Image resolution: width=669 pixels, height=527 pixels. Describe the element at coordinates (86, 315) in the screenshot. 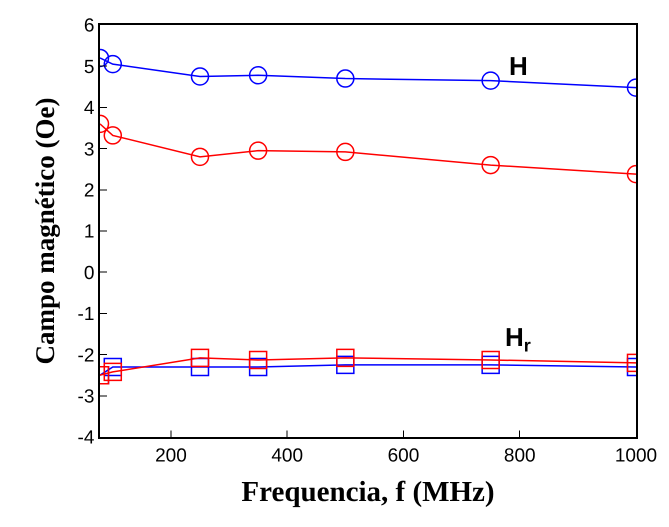

I see `y-tick-label: -1` at that location.